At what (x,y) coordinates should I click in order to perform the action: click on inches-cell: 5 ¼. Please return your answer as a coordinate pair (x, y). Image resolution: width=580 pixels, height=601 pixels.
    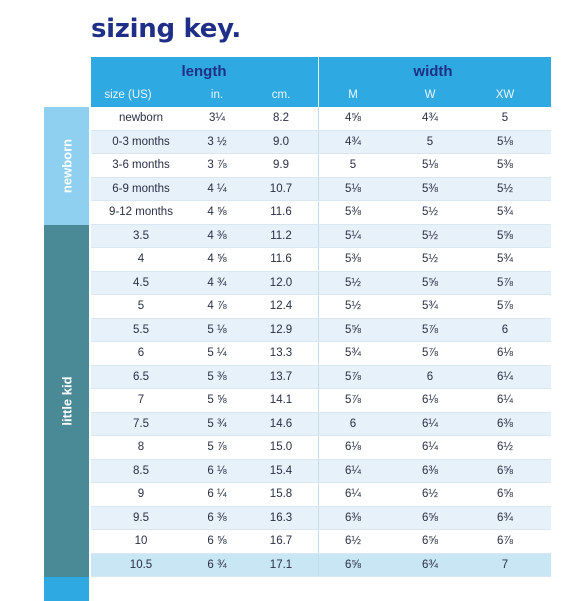
    Looking at the image, I should click on (217, 353).